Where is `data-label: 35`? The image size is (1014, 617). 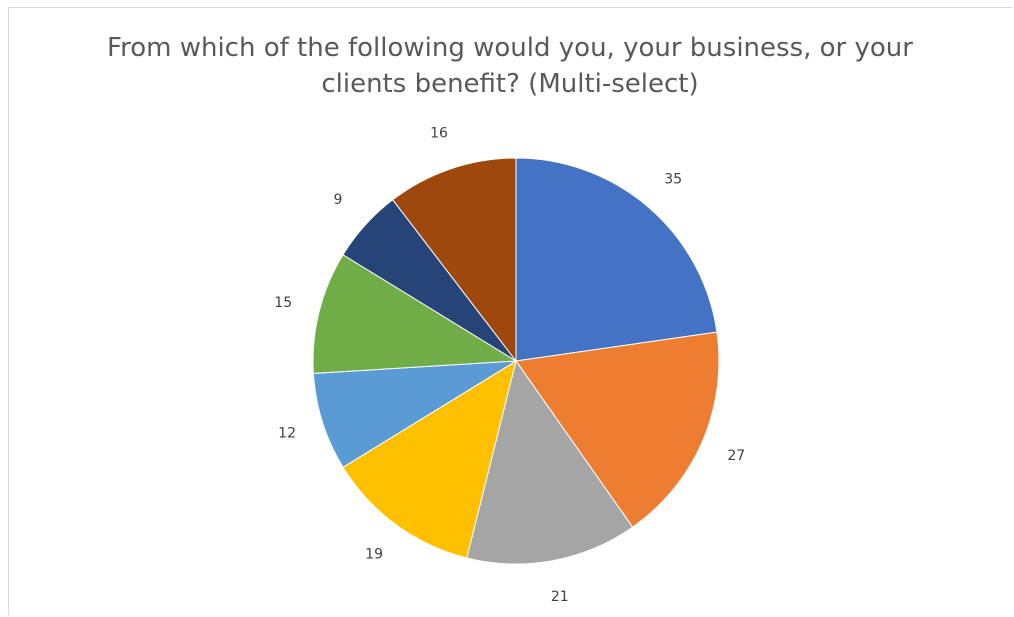
data-label: 35 is located at coordinates (673, 180).